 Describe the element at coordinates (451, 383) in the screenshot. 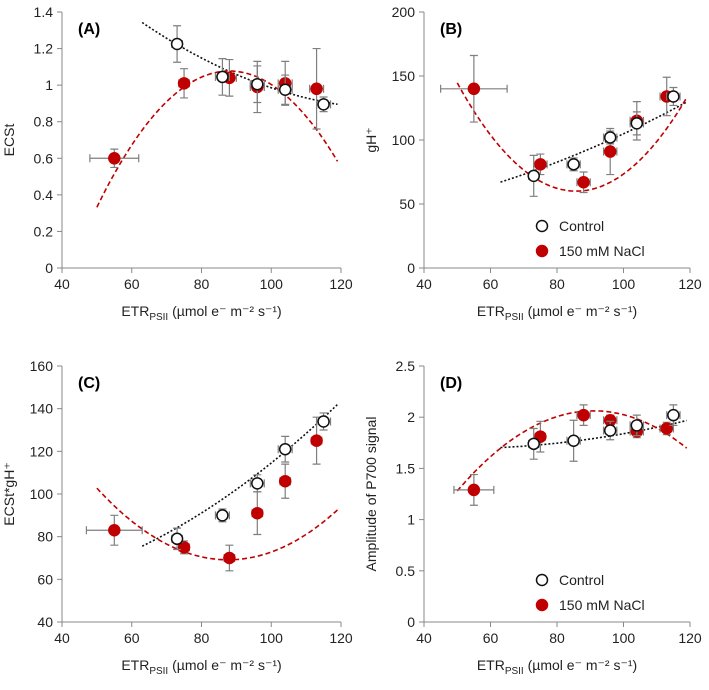

I see `panel-label: (D)` at that location.